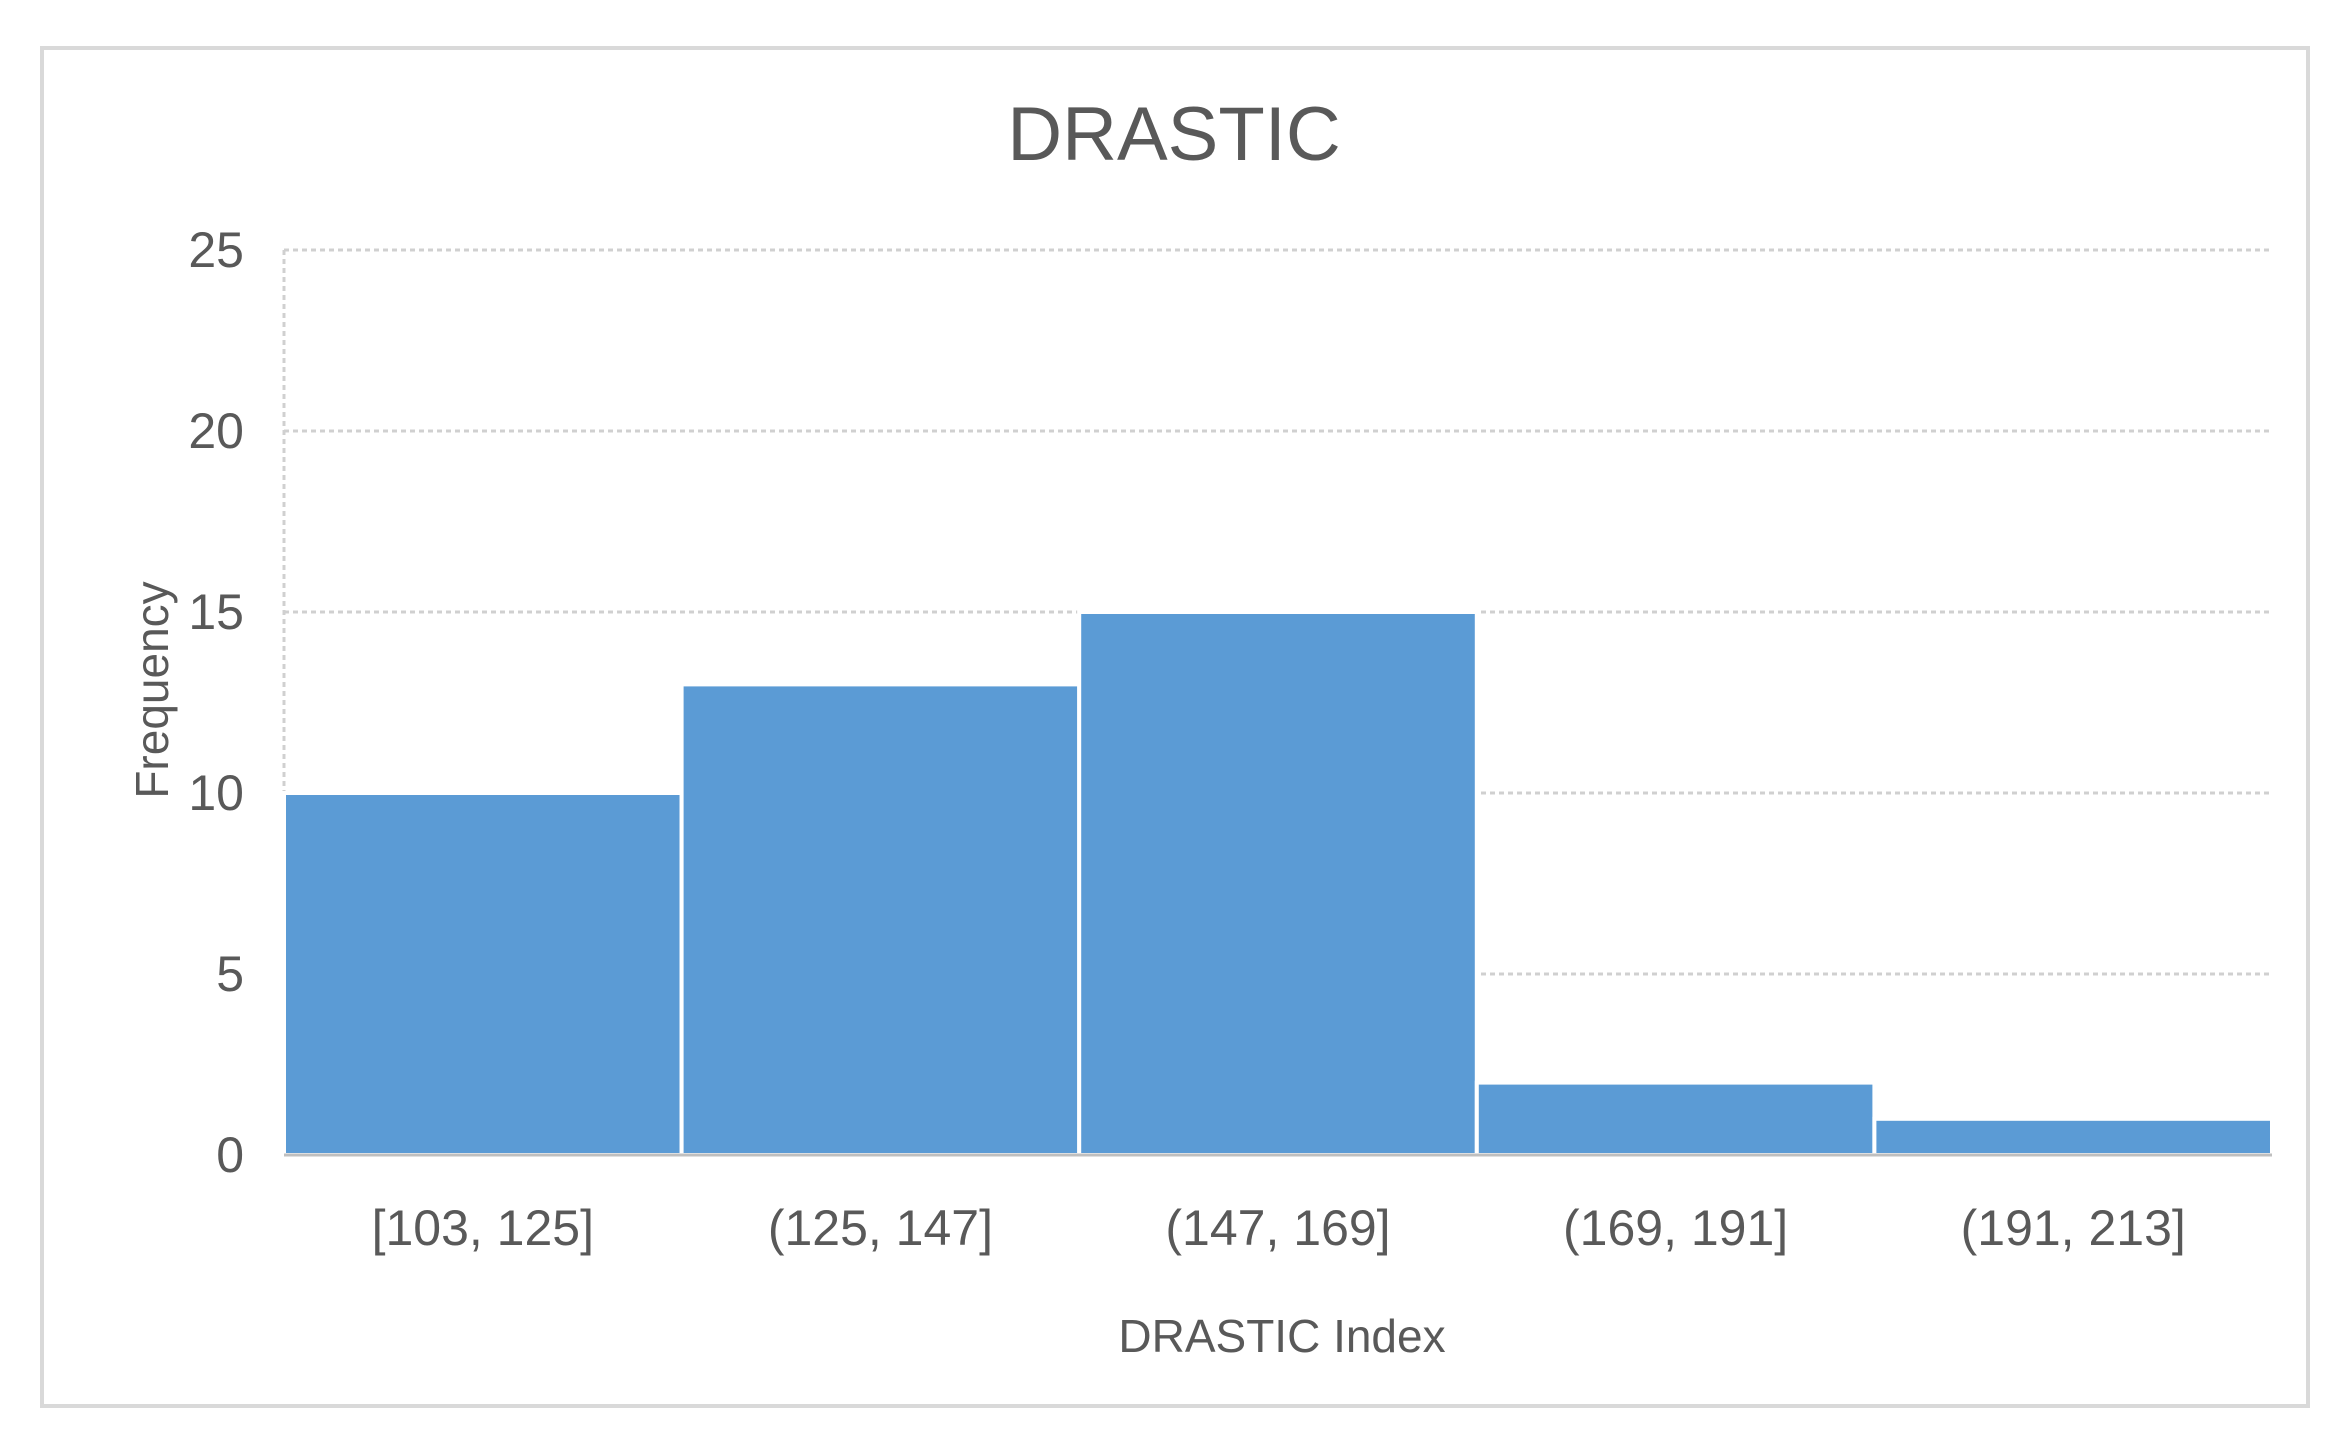  I want to click on y-tick-label: 10, so click(216, 793).